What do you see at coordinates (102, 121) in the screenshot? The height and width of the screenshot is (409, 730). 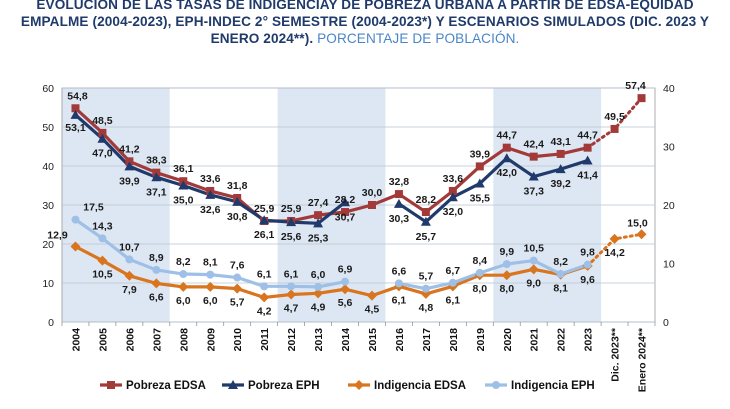 I see `data-label: 48,5` at bounding box center [102, 121].